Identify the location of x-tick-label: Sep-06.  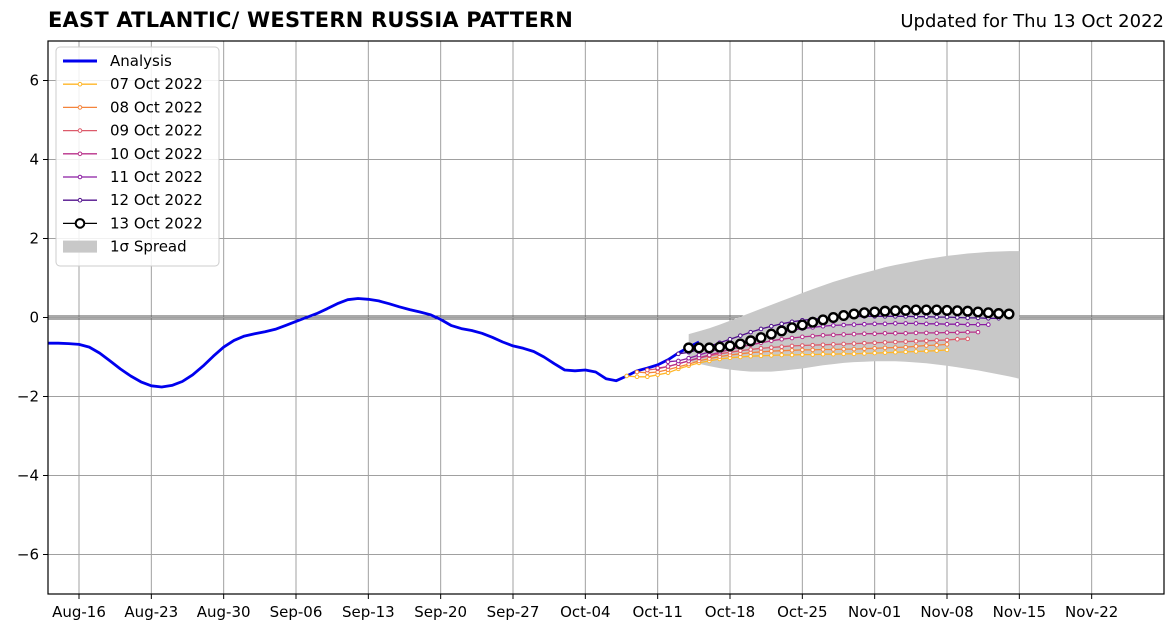
(296, 612).